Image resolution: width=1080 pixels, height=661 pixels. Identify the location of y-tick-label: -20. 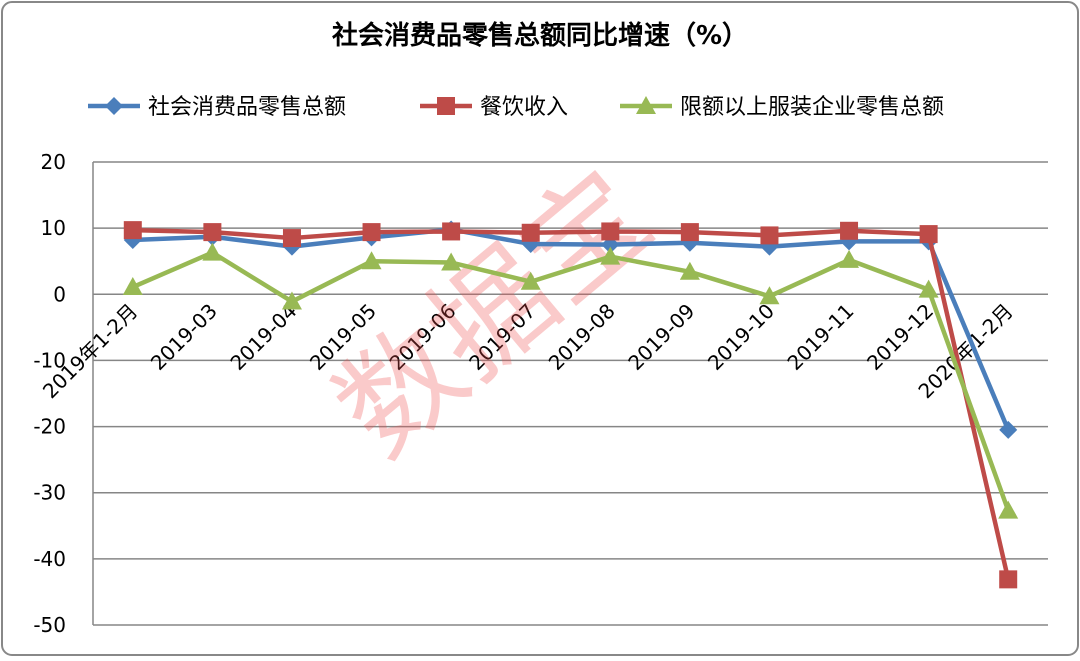
(49, 427).